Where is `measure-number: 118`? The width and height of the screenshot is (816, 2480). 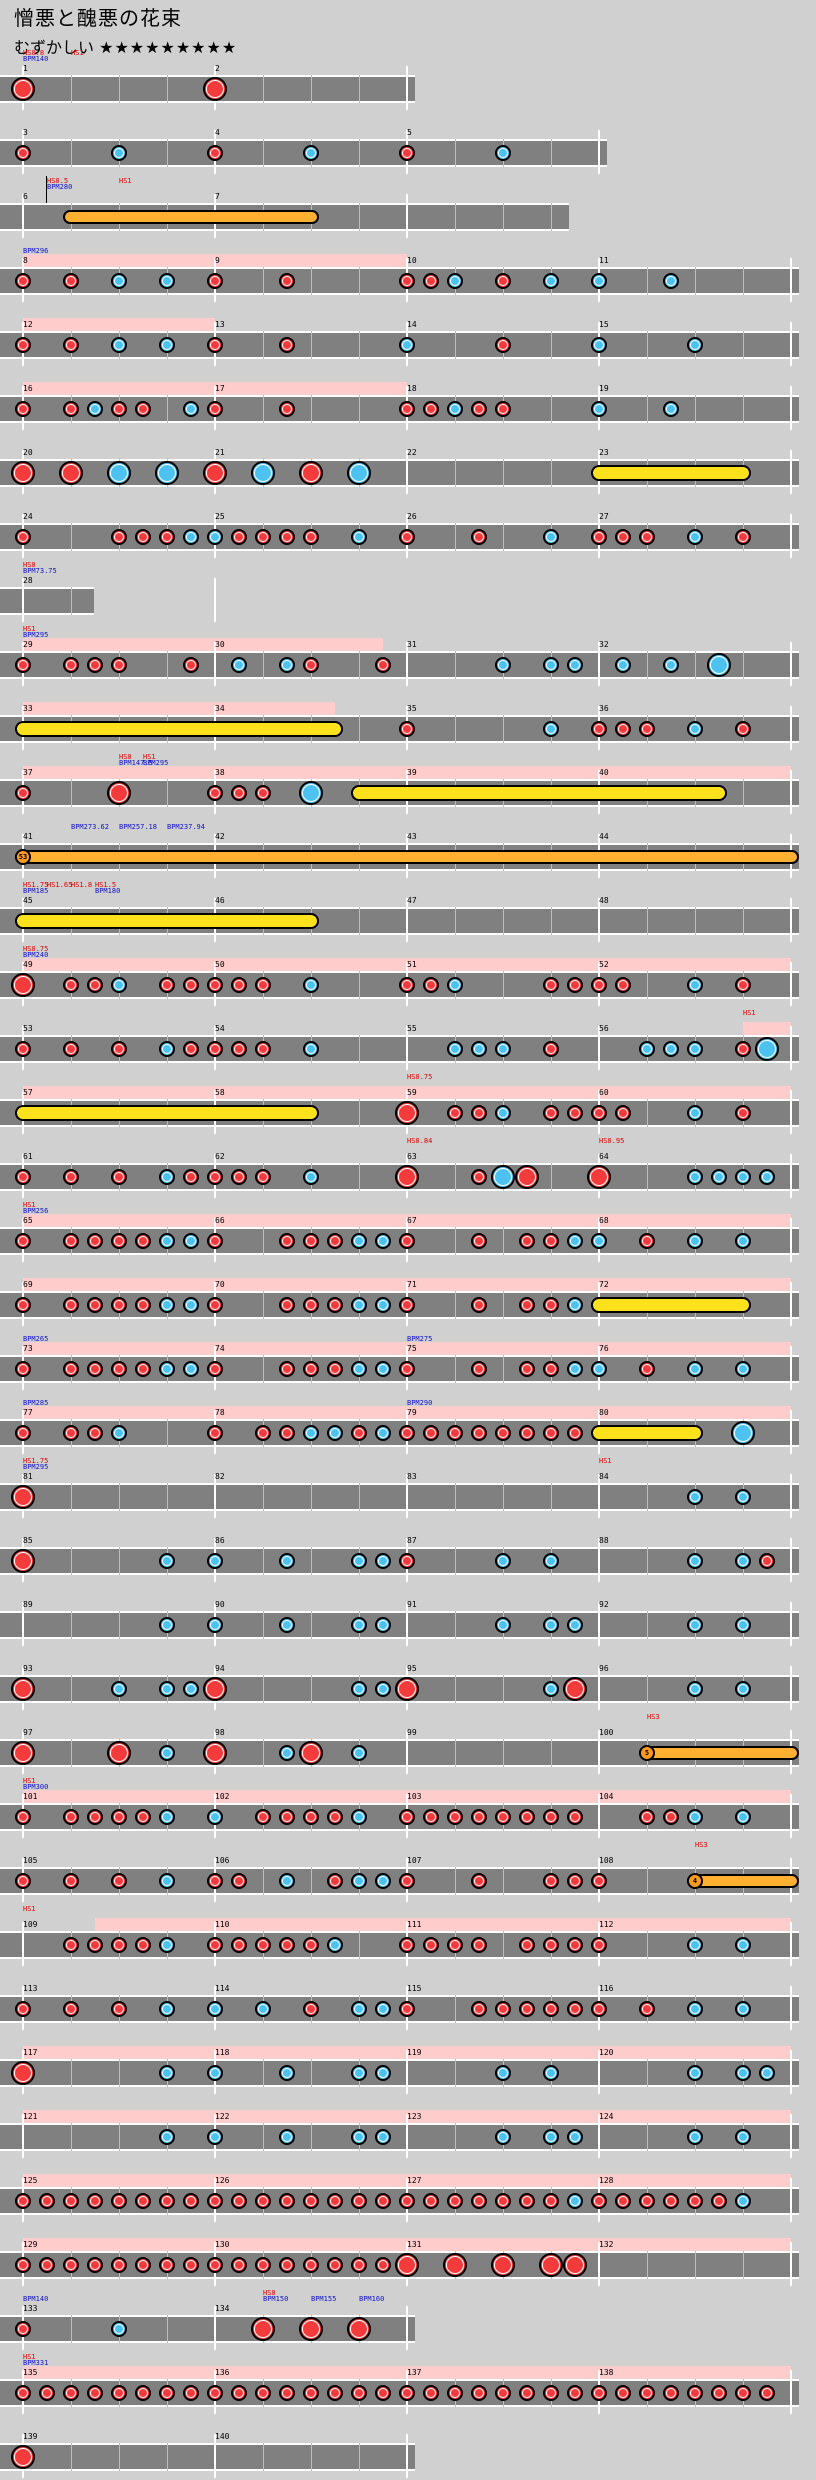 measure-number: 118 is located at coordinates (222, 2052).